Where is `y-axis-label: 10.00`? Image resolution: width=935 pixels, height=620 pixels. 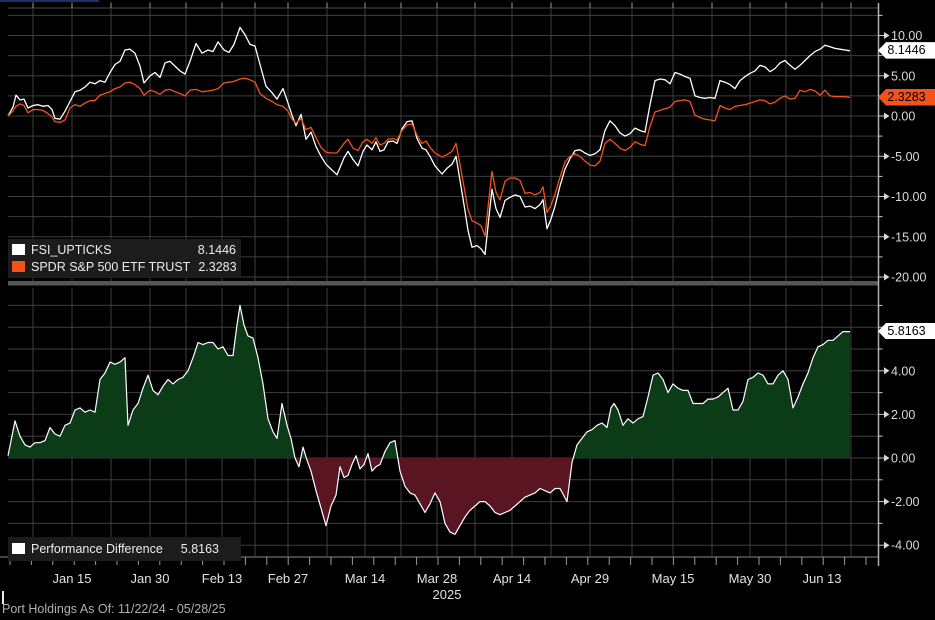
y-axis-label: 10.00 is located at coordinates (906, 36).